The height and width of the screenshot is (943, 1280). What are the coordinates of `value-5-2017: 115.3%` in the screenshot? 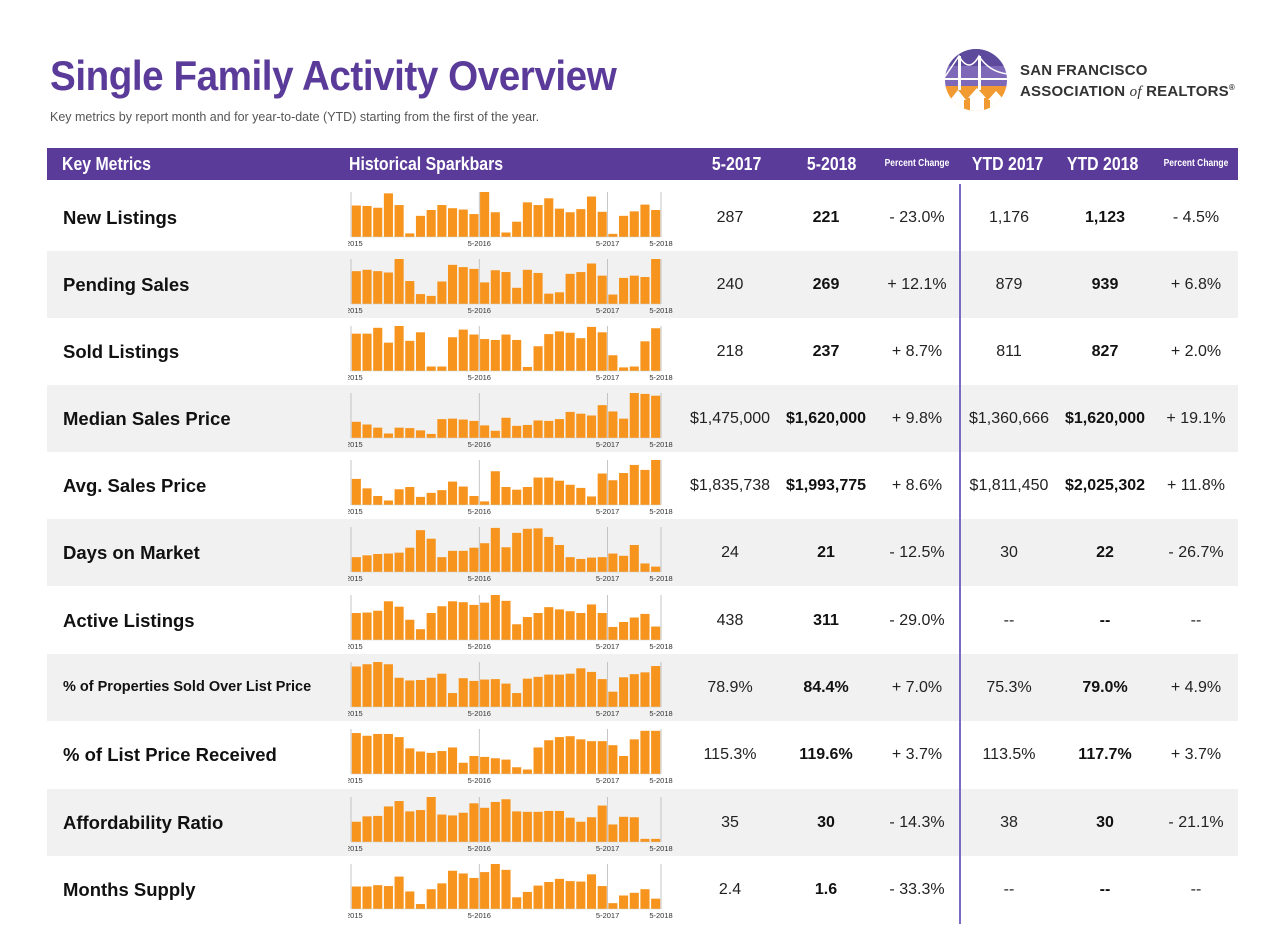 It's located at (730, 754).